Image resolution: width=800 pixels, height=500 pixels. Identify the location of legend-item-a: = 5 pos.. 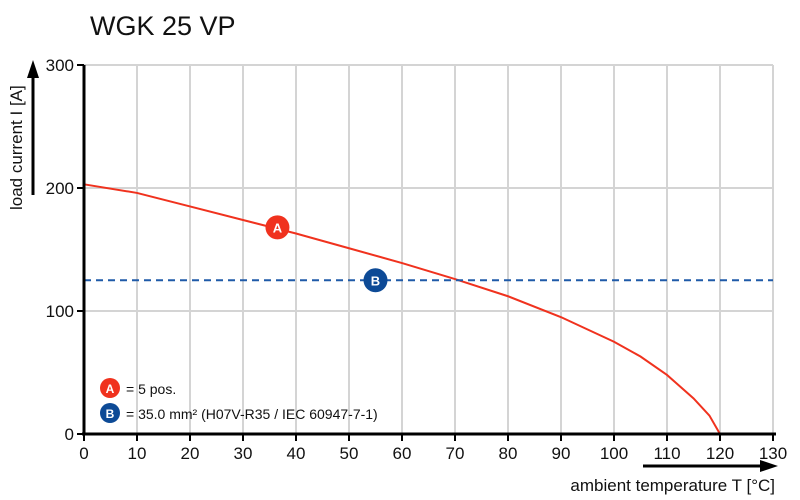
(151, 389).